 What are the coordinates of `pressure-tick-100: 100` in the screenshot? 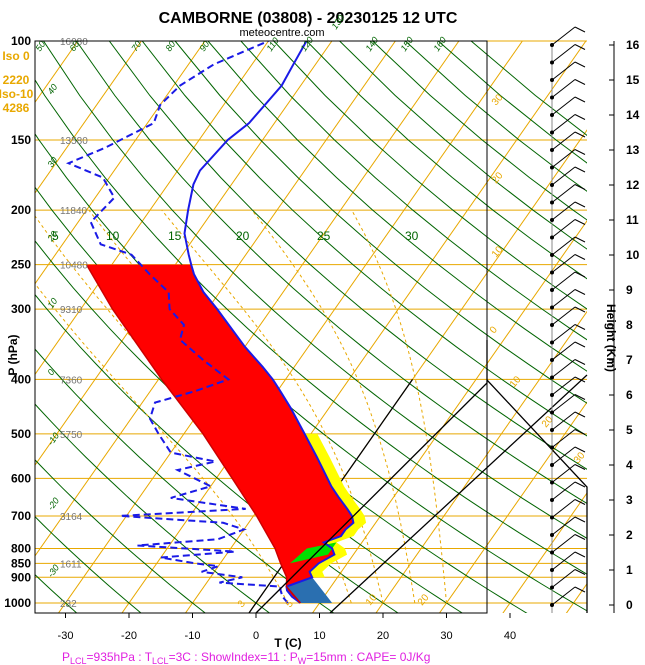 It's located at (21, 41).